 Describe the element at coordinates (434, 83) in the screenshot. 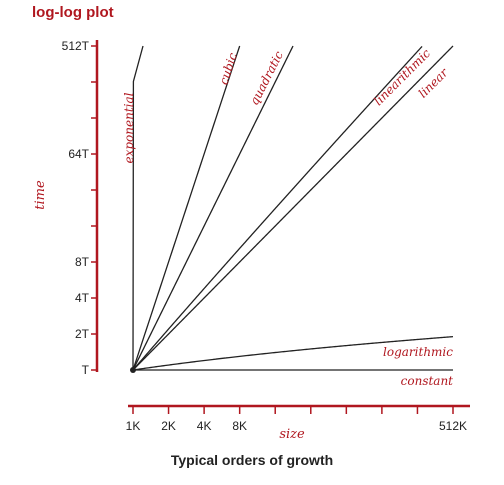

I see `series-label-linear: linear` at that location.